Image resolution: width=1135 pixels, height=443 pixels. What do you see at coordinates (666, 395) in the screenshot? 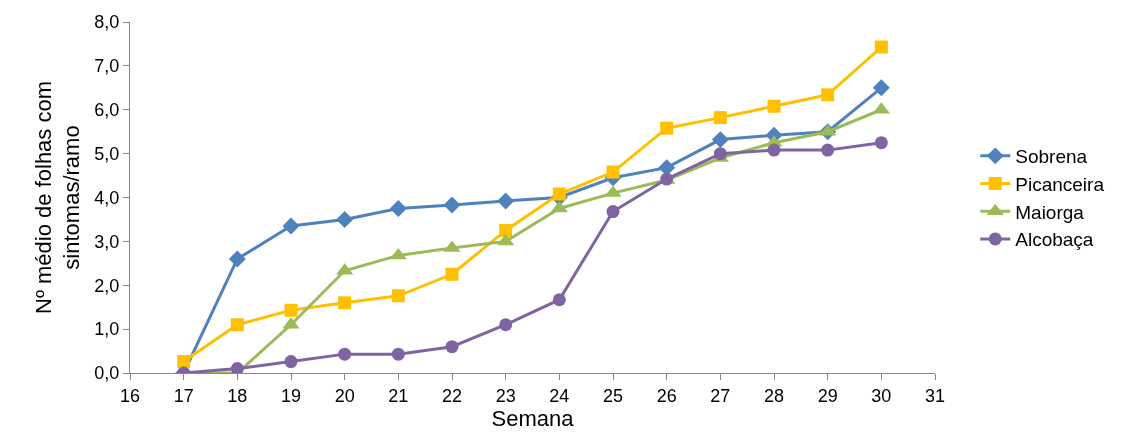
I see `x-tick-label: 26` at bounding box center [666, 395].